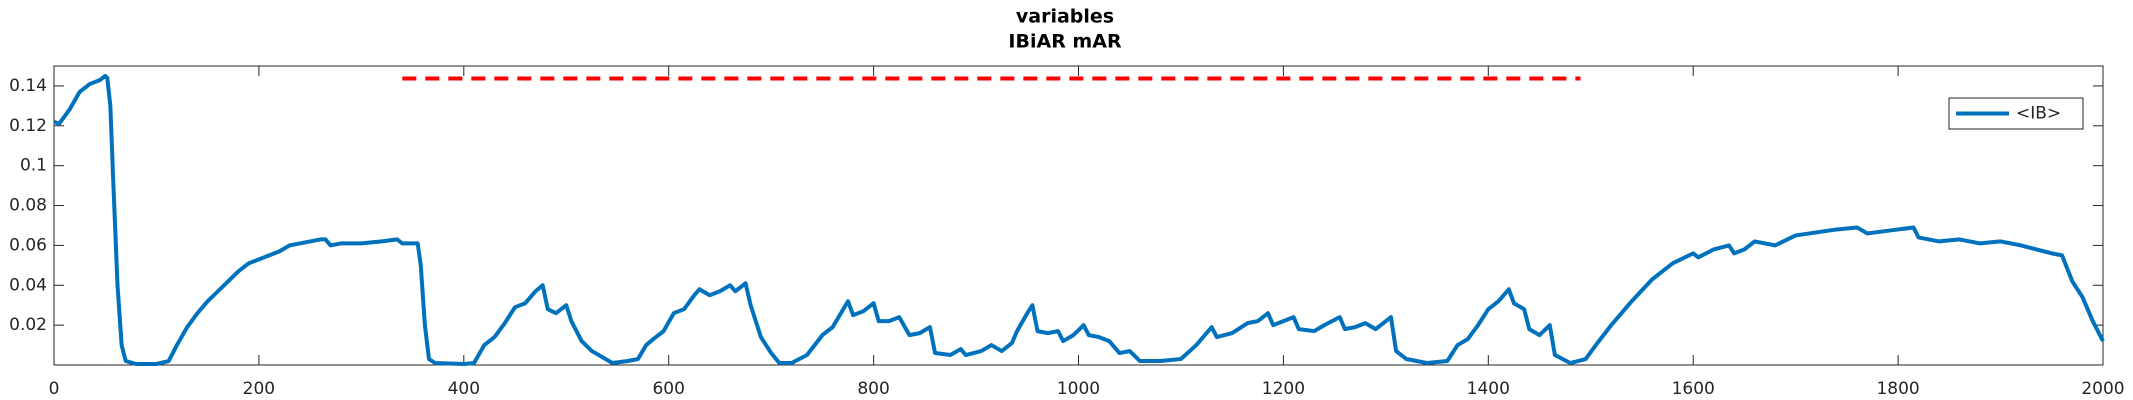 This screenshot has height=400, width=2133. What do you see at coordinates (1078, 389) in the screenshot?
I see `x-tick-label: 1000` at bounding box center [1078, 389].